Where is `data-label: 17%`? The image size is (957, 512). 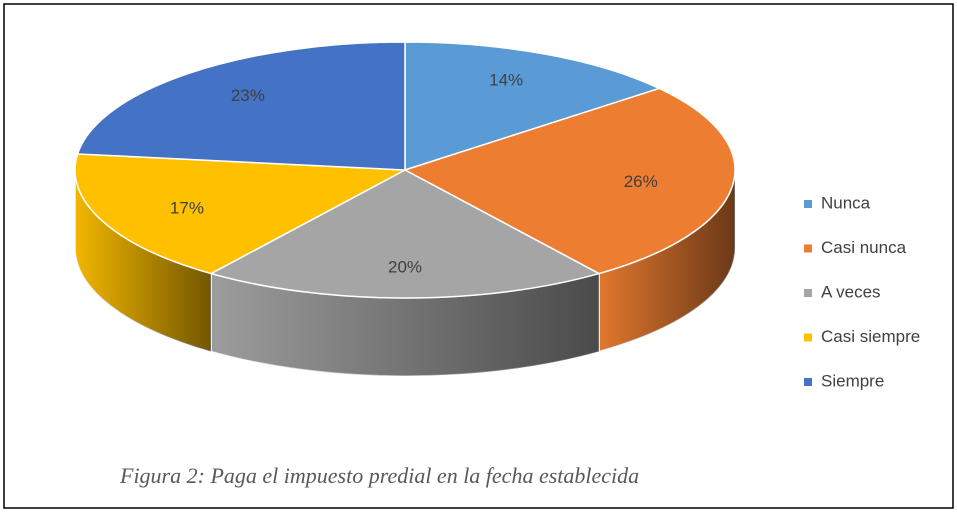
data-label: 17% is located at coordinates (187, 207).